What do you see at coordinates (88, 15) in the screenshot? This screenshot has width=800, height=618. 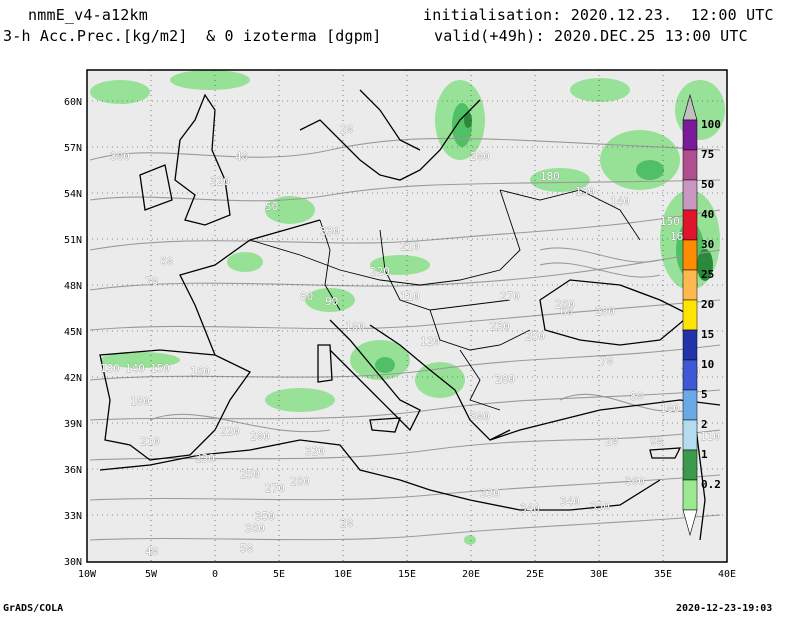 I see `model-title: nmmE_v4-a12km` at bounding box center [88, 15].